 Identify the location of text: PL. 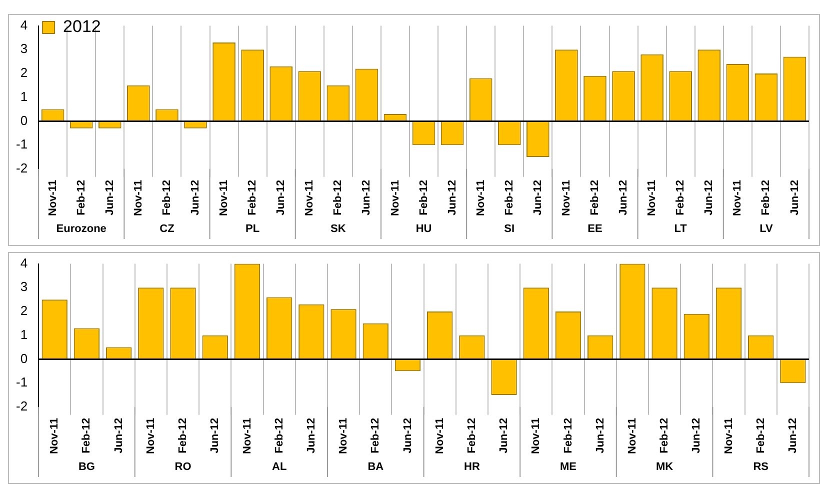
(253, 229).